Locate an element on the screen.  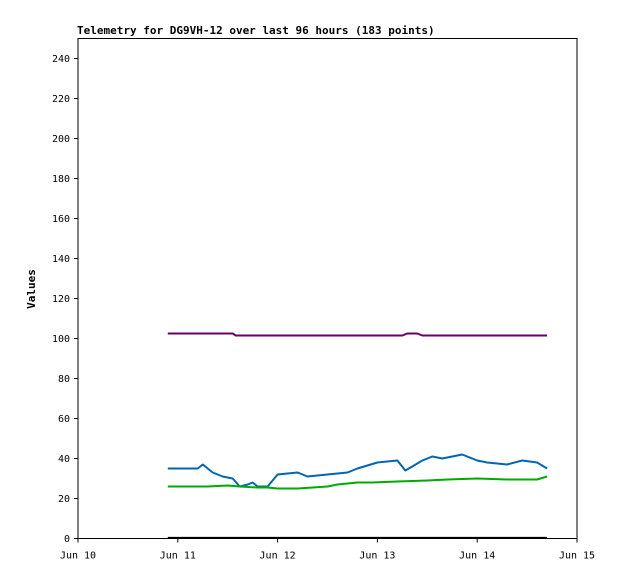
x-tick-label: Jun 10 is located at coordinates (78, 556).